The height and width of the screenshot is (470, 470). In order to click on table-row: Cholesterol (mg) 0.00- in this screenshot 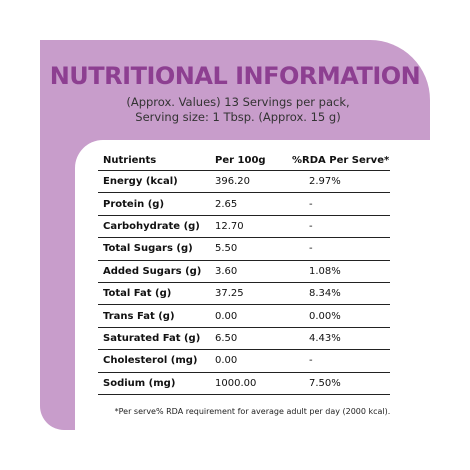, I will do `click(244, 361)`.